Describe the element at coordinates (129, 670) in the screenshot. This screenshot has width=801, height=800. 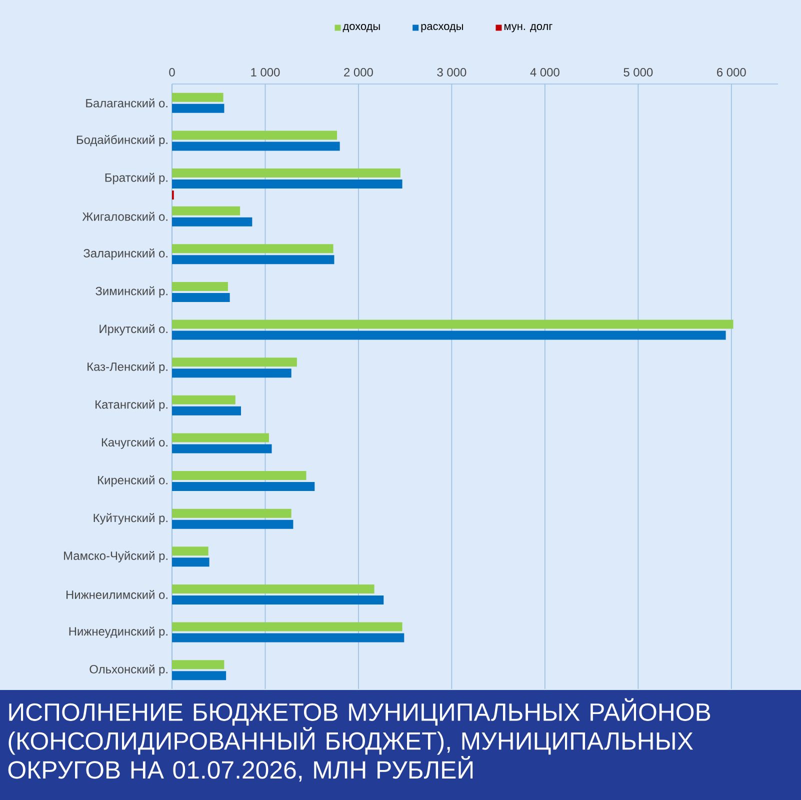
I see `y-tick-label: Ольхонский р.` at that location.